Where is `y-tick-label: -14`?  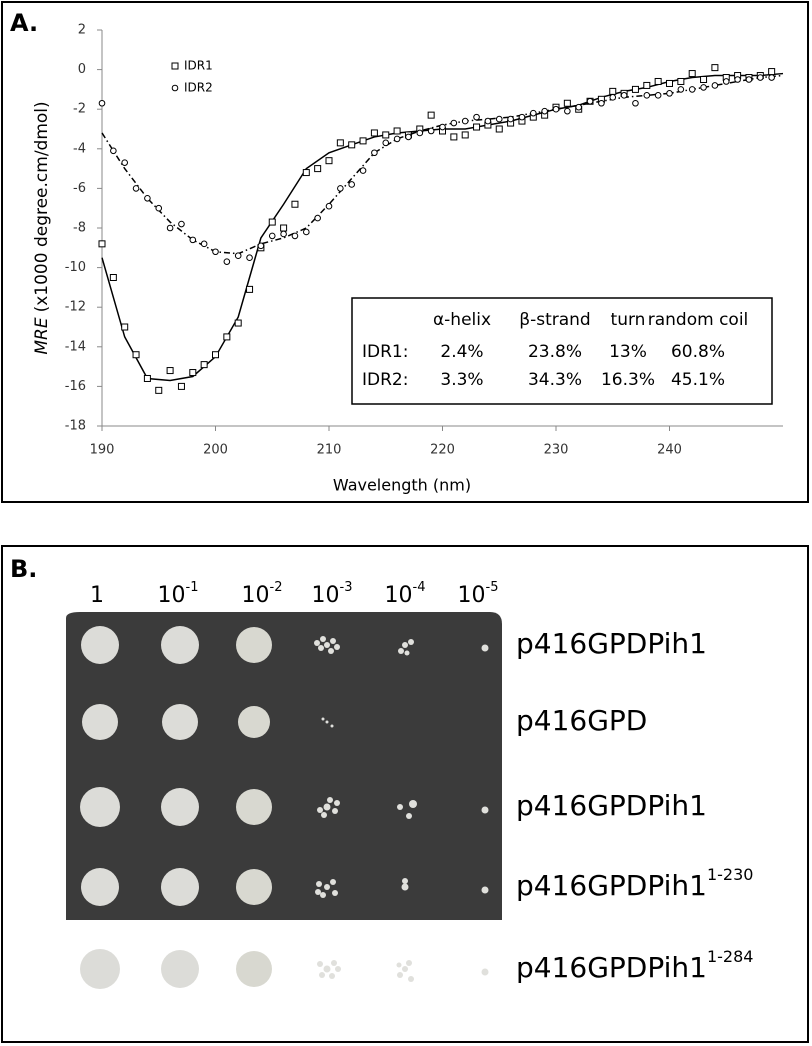
y-tick-label: -14 is located at coordinates (75, 346).